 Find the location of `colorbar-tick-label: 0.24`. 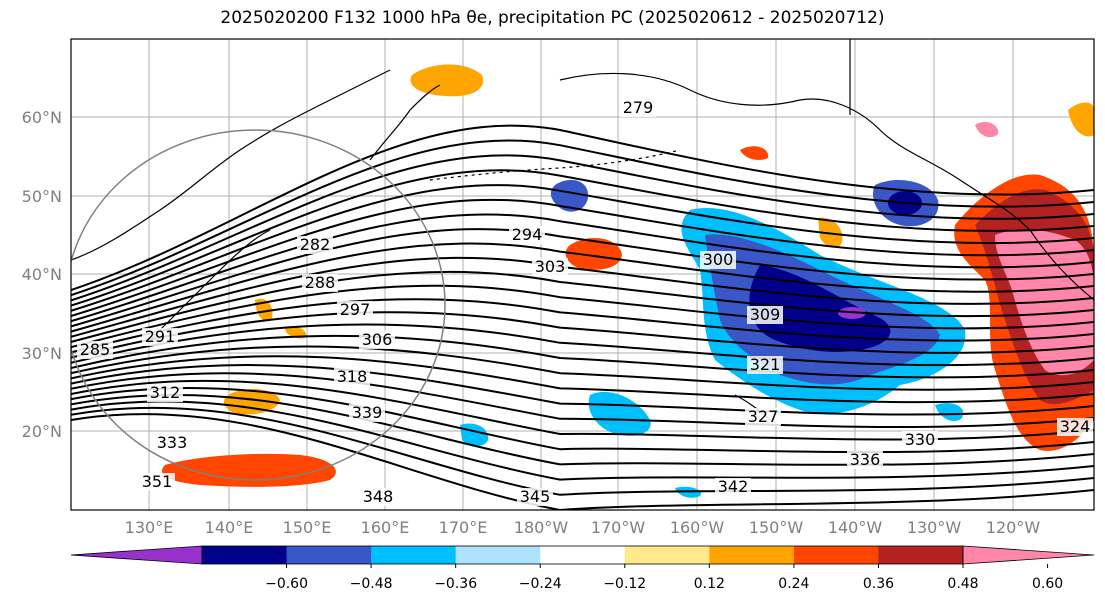

colorbar-tick-label: 0.24 is located at coordinates (793, 584).